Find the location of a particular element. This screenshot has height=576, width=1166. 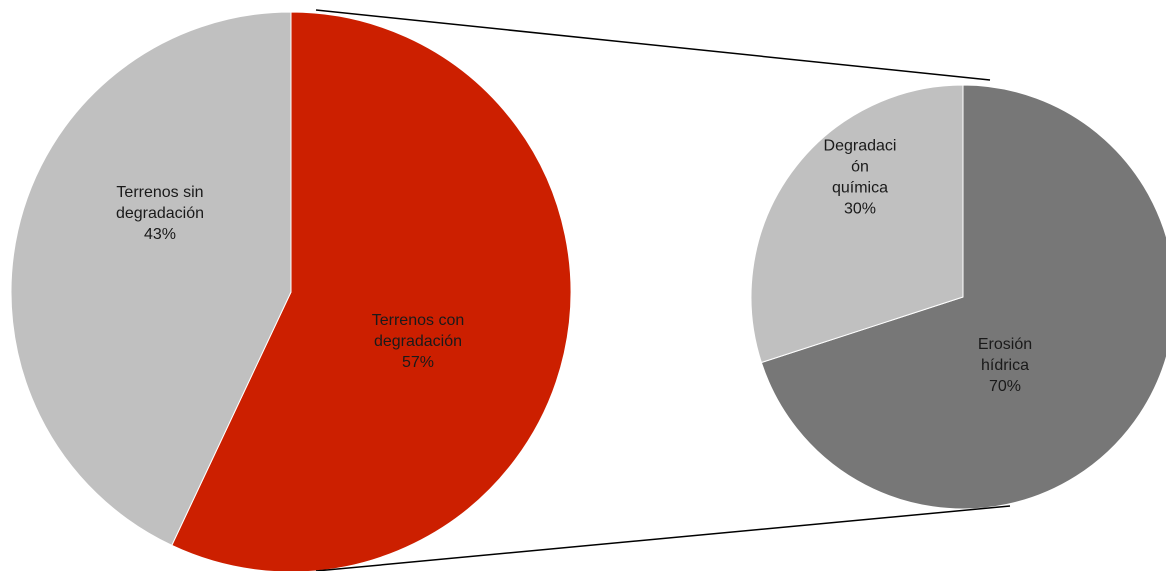

main-pie-slice-1-label: Terrenos sin degradación 43% is located at coordinates (160, 213).